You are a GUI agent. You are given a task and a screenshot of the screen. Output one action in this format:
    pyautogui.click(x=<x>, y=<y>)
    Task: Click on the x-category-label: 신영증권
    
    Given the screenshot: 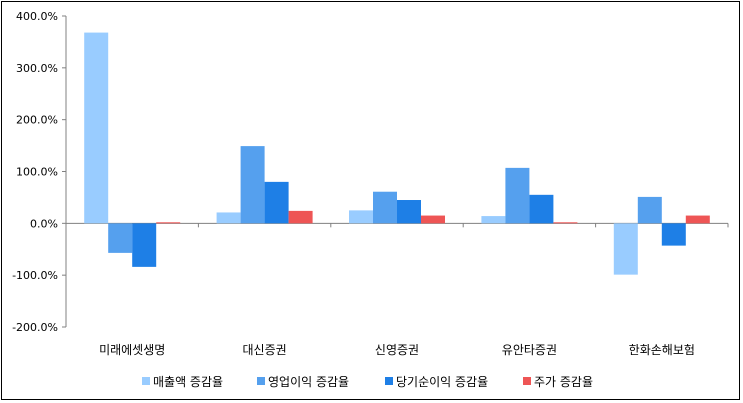 What is the action you would take?
    pyautogui.click(x=397, y=350)
    